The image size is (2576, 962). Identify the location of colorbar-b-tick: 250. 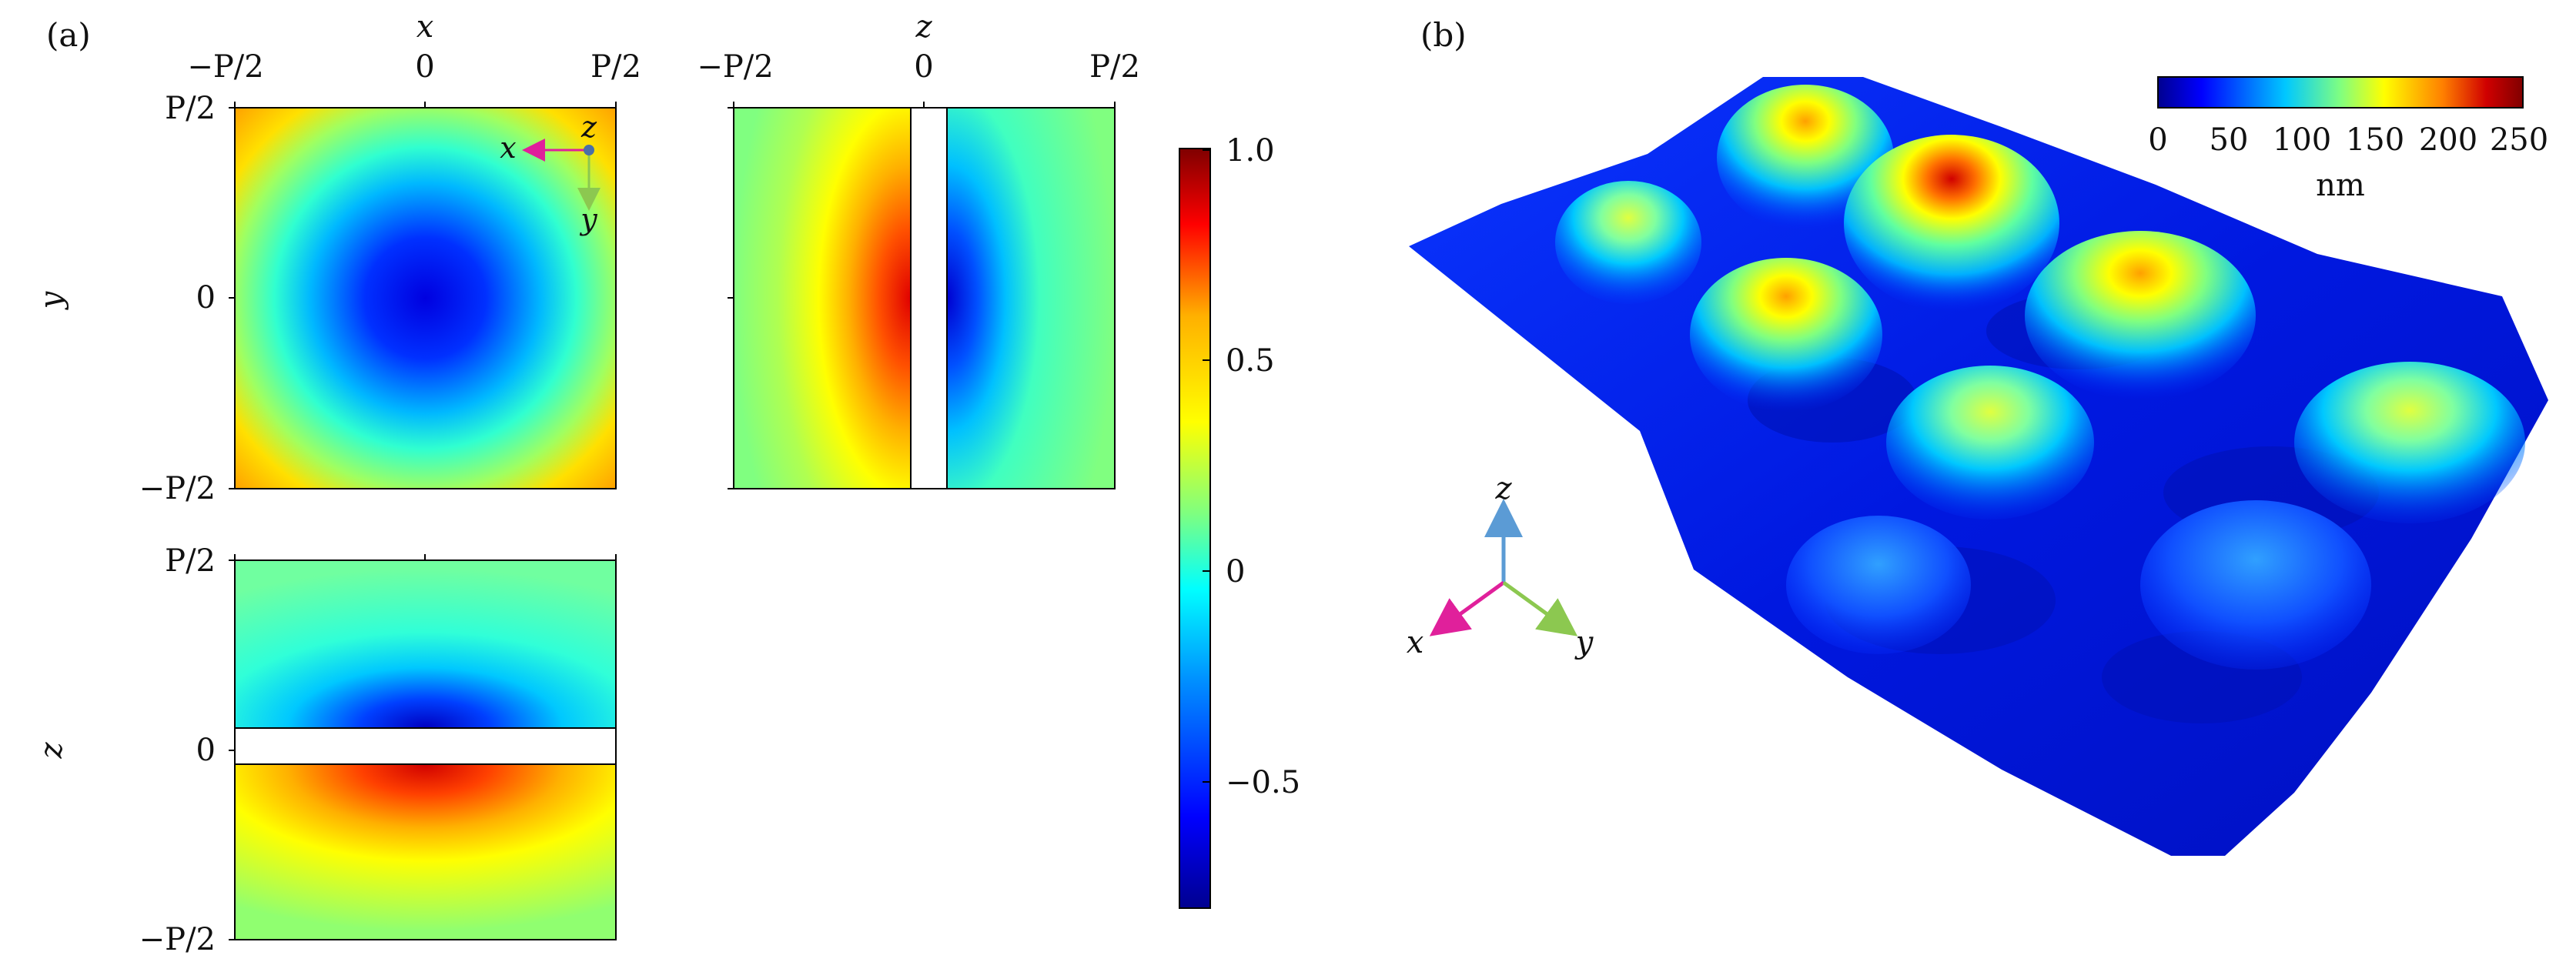
(2519, 140).